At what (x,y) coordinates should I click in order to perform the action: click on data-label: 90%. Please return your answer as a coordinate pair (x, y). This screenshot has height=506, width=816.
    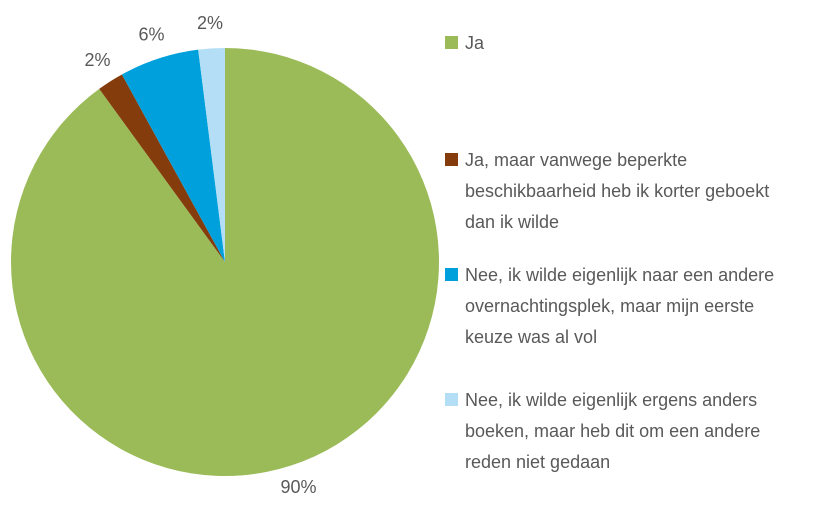
    Looking at the image, I should click on (299, 487).